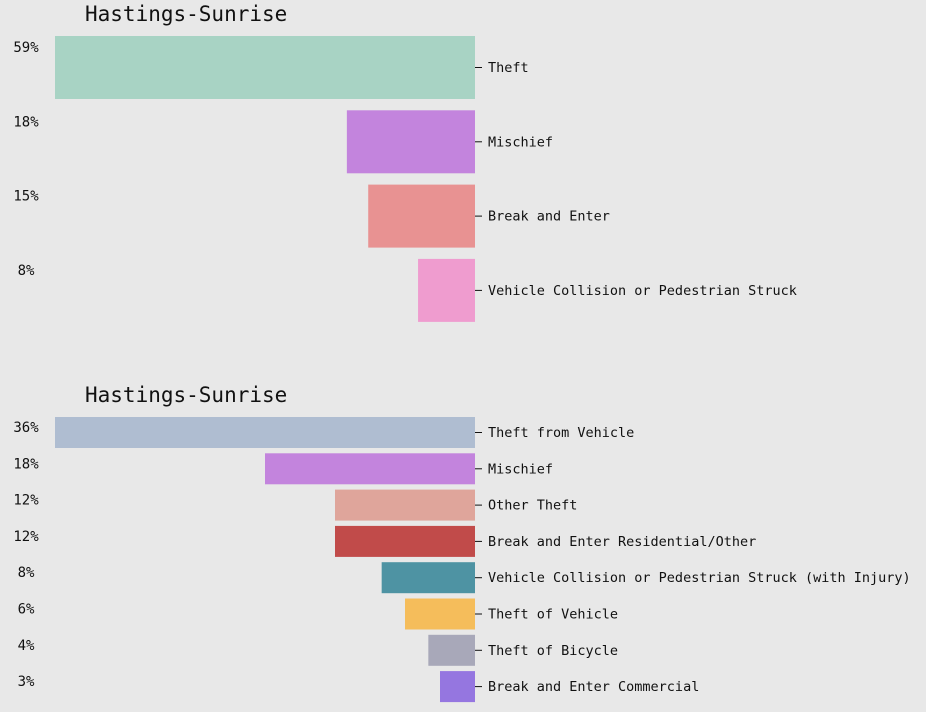 The width and height of the screenshot is (926, 712). Describe the element at coordinates (26, 682) in the screenshot. I see `percent-label: 3%` at that location.